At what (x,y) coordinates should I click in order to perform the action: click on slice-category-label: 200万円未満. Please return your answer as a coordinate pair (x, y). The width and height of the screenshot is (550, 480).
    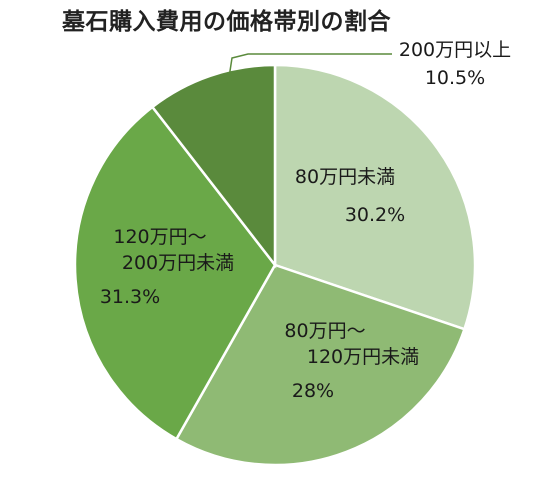
    Looking at the image, I should click on (178, 263).